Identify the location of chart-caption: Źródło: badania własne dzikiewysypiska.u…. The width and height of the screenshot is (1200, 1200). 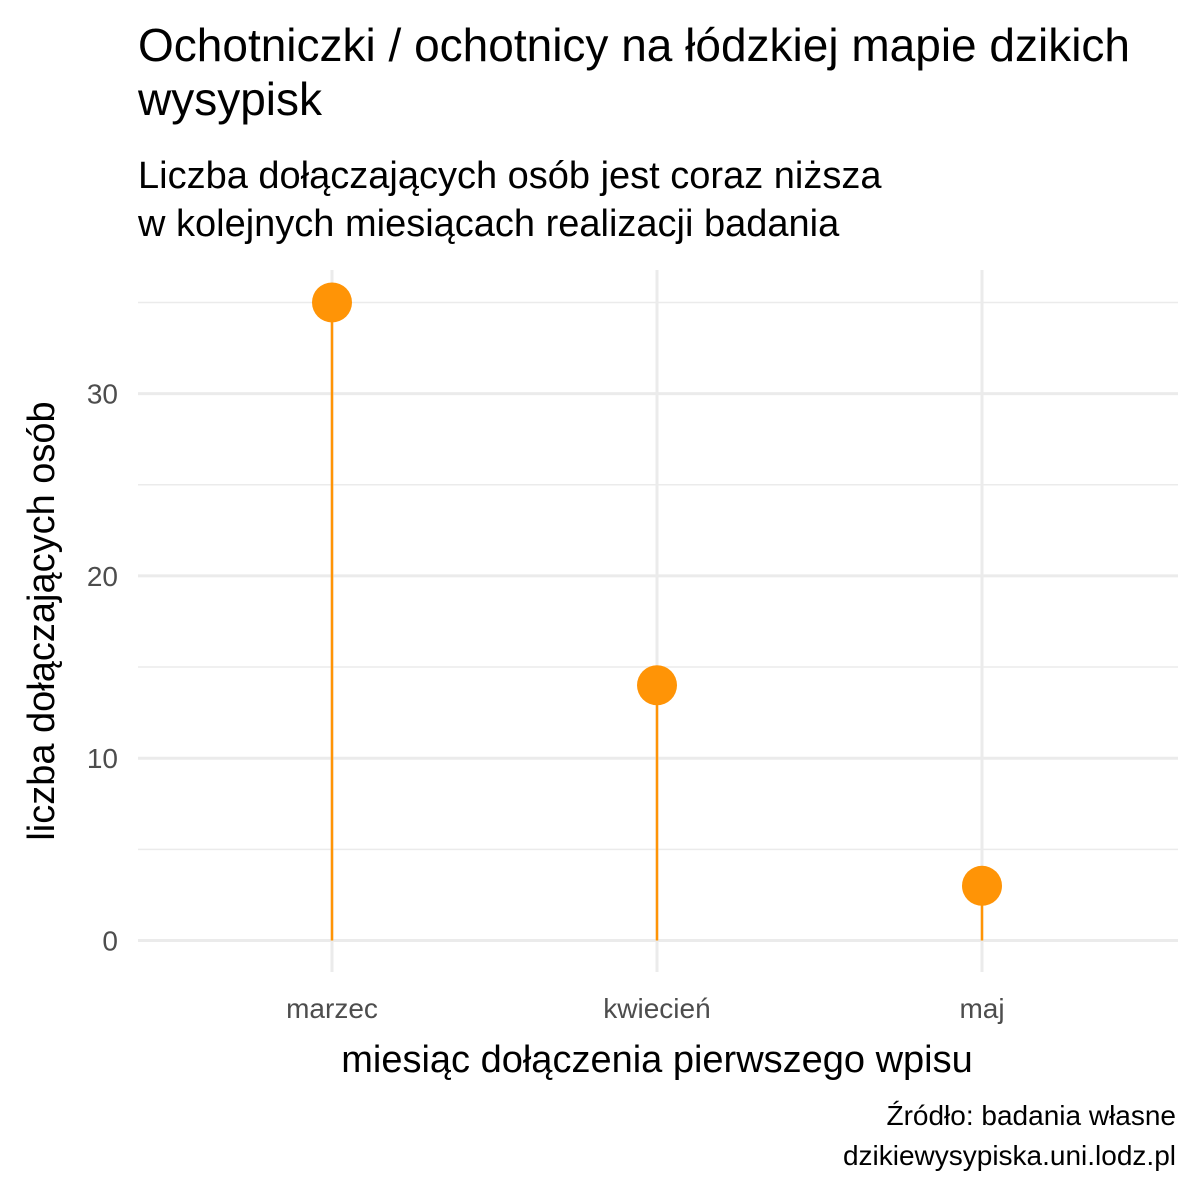
(1009, 1136).